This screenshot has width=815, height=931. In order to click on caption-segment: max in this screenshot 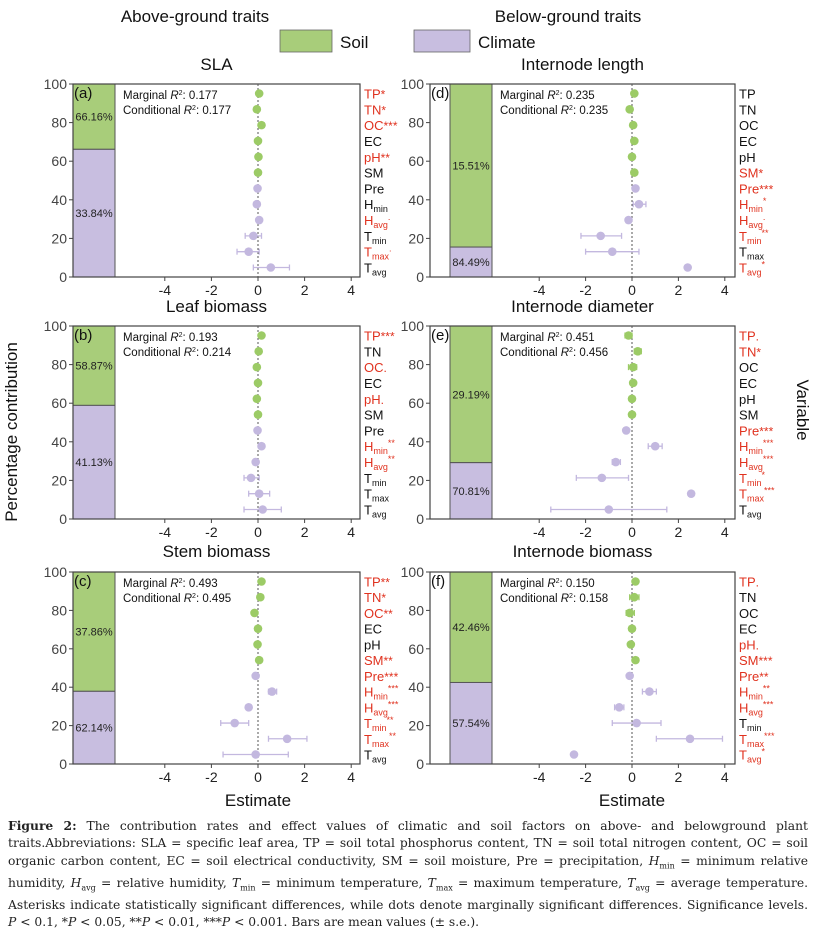, I will do `click(444, 888)`.